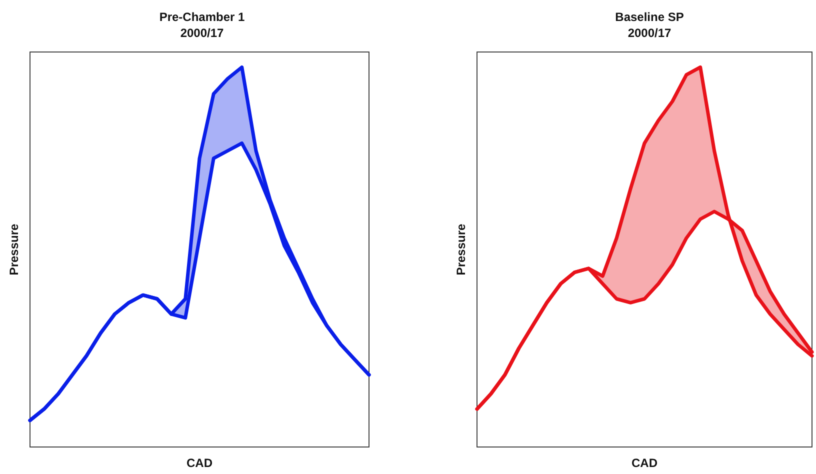  I want to click on chart-title: Pre-Chamber 1, so click(202, 17).